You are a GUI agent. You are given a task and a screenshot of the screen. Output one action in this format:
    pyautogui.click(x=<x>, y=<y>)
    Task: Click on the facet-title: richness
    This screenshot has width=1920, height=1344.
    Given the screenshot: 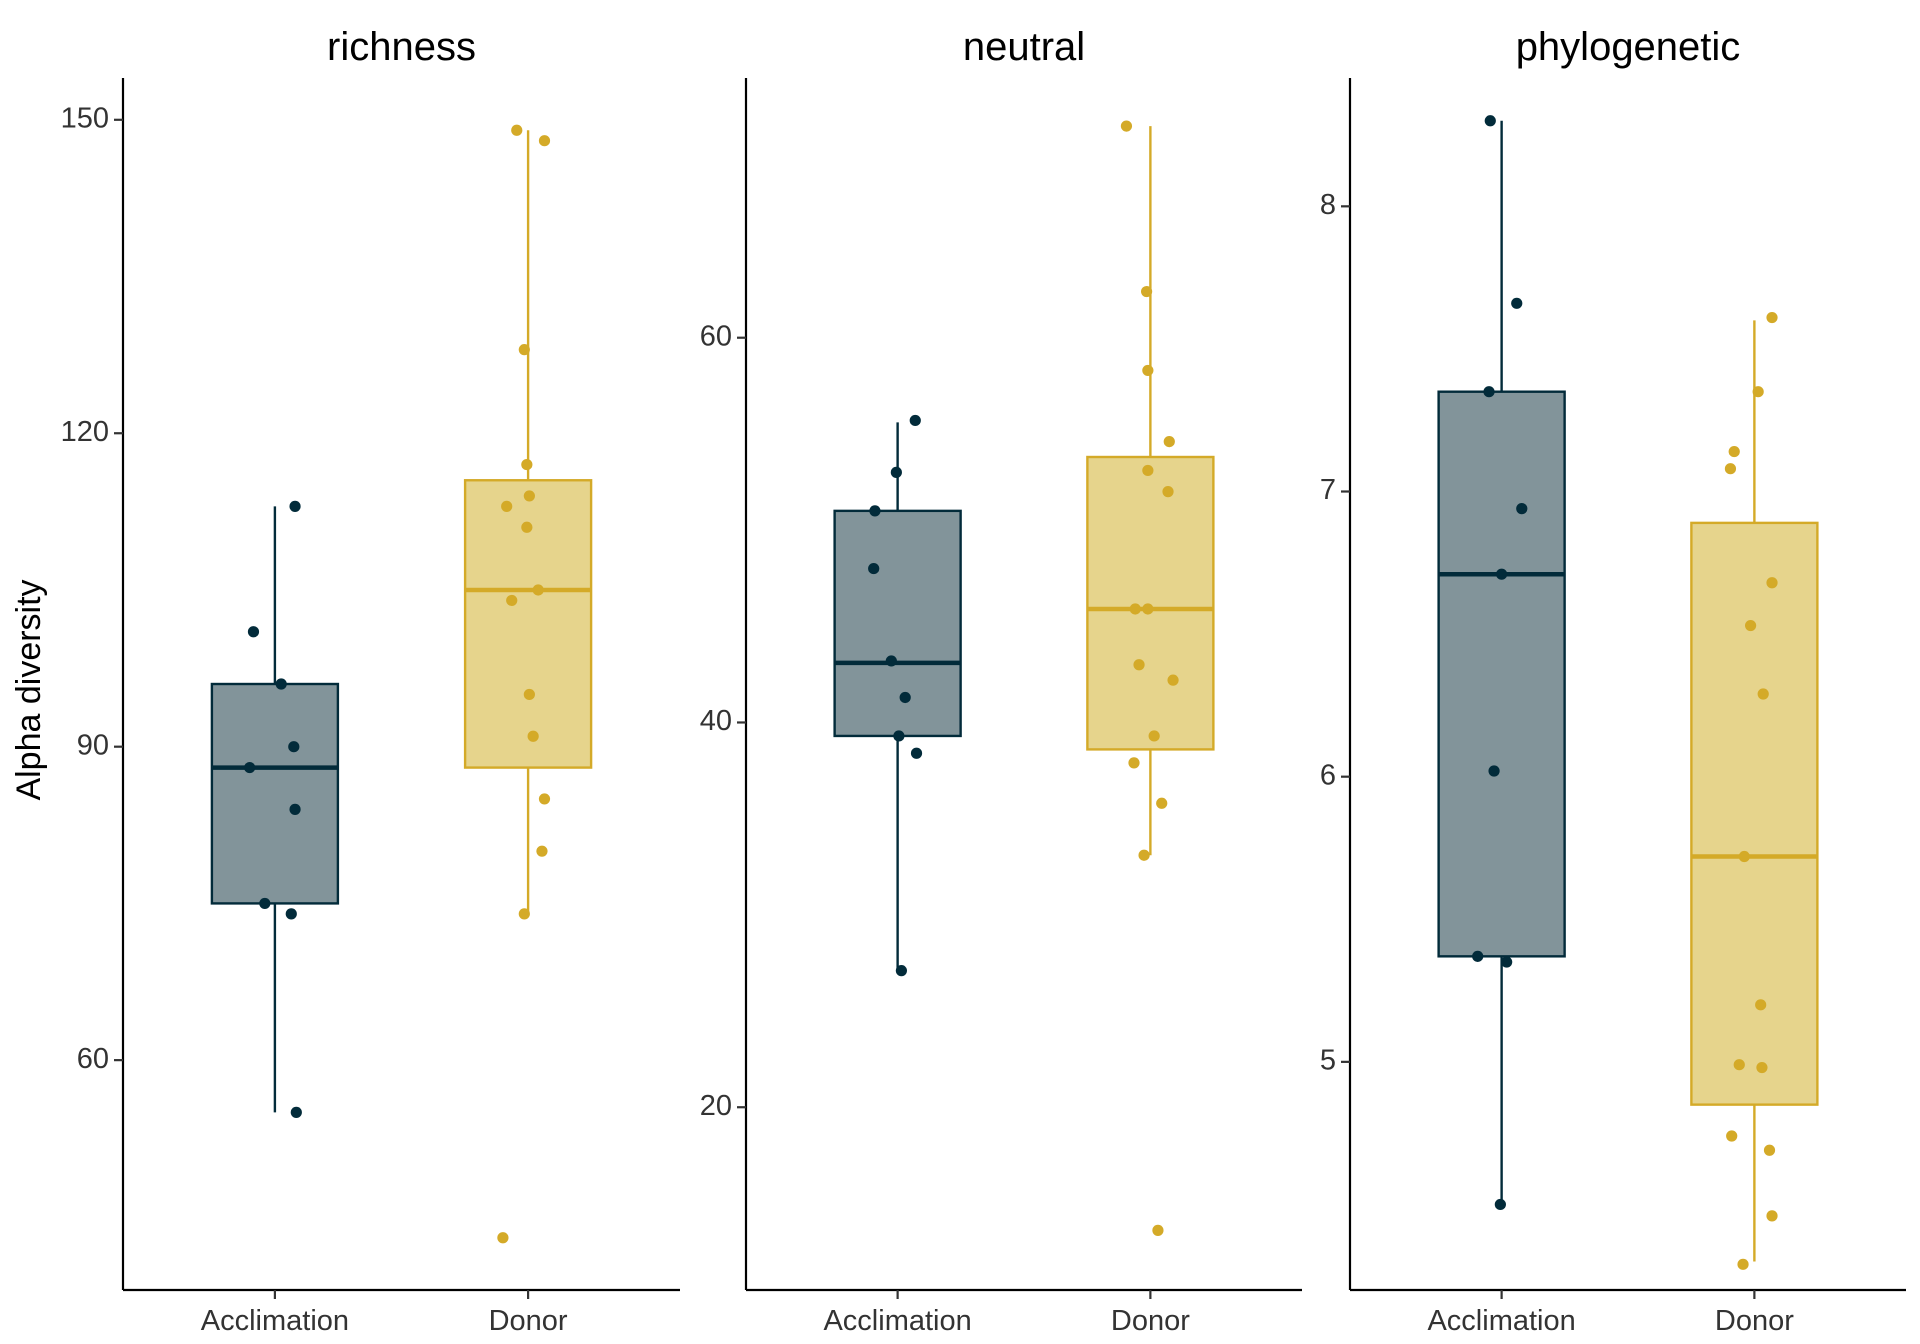 What is the action you would take?
    pyautogui.click(x=401, y=47)
    